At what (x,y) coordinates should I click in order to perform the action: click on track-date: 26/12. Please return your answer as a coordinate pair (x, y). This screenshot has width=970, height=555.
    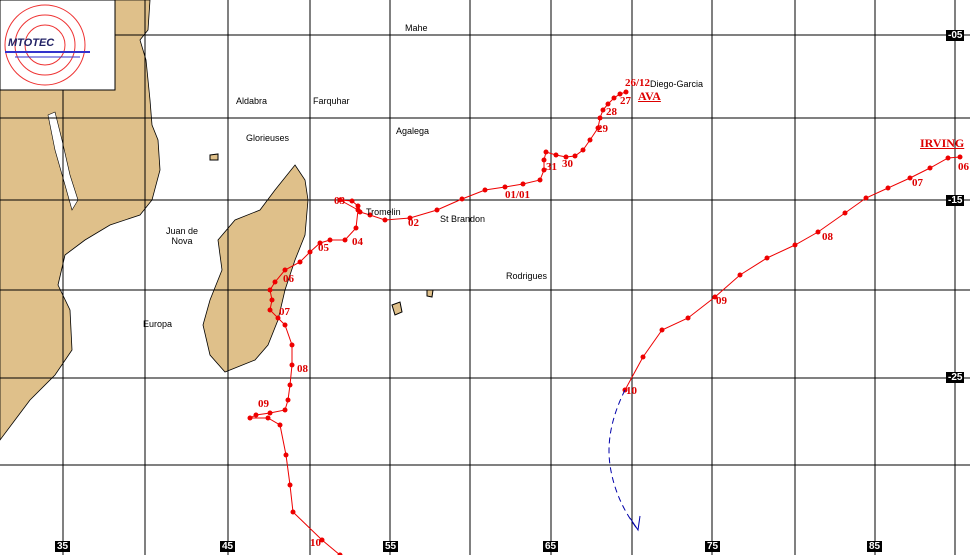
    Looking at the image, I should click on (638, 83).